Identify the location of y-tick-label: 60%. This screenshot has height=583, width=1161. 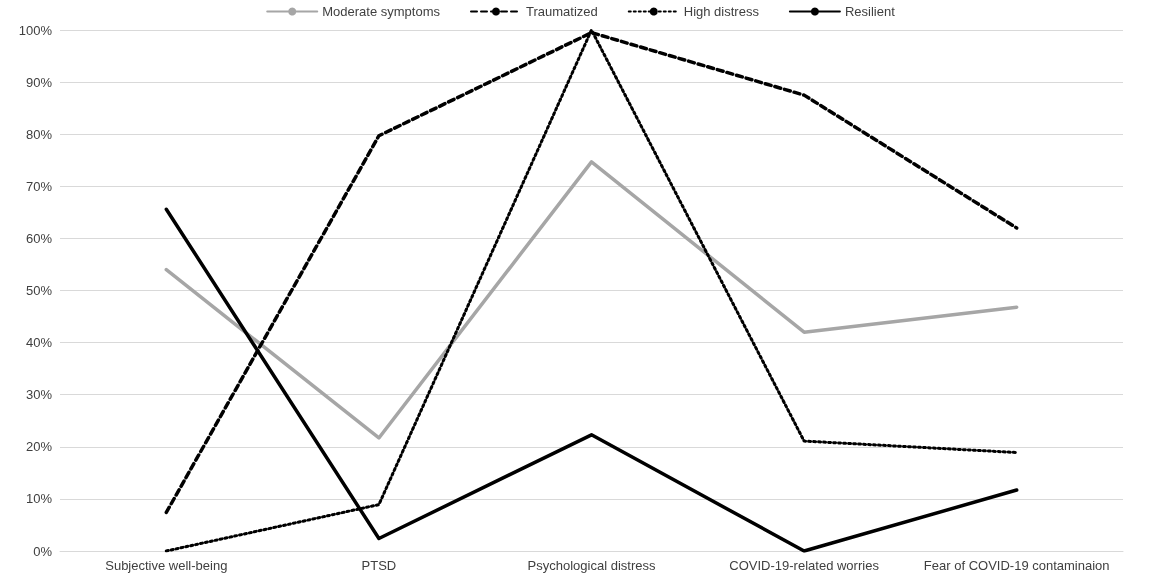
(39, 238).